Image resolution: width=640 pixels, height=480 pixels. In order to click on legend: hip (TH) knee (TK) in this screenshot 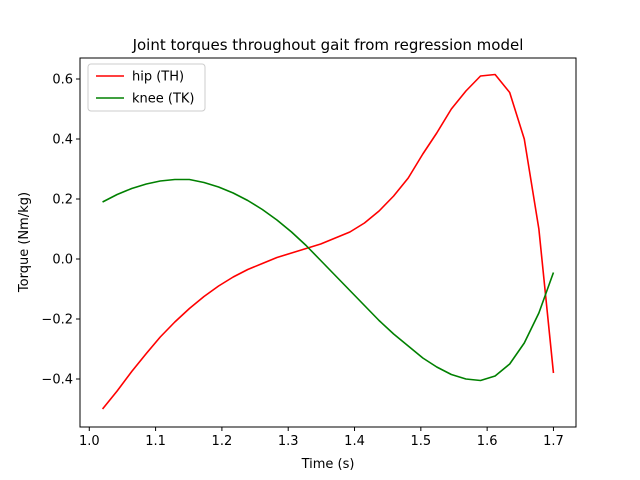, I will do `click(146, 87)`.